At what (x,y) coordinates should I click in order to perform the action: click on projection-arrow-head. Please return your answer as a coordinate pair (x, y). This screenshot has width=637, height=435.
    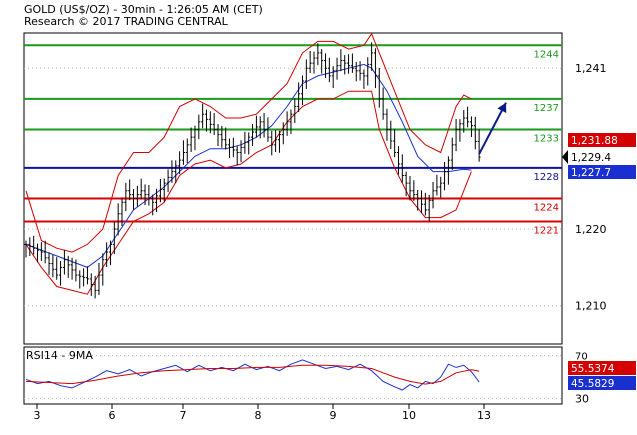
    Looking at the image, I should click on (502, 107).